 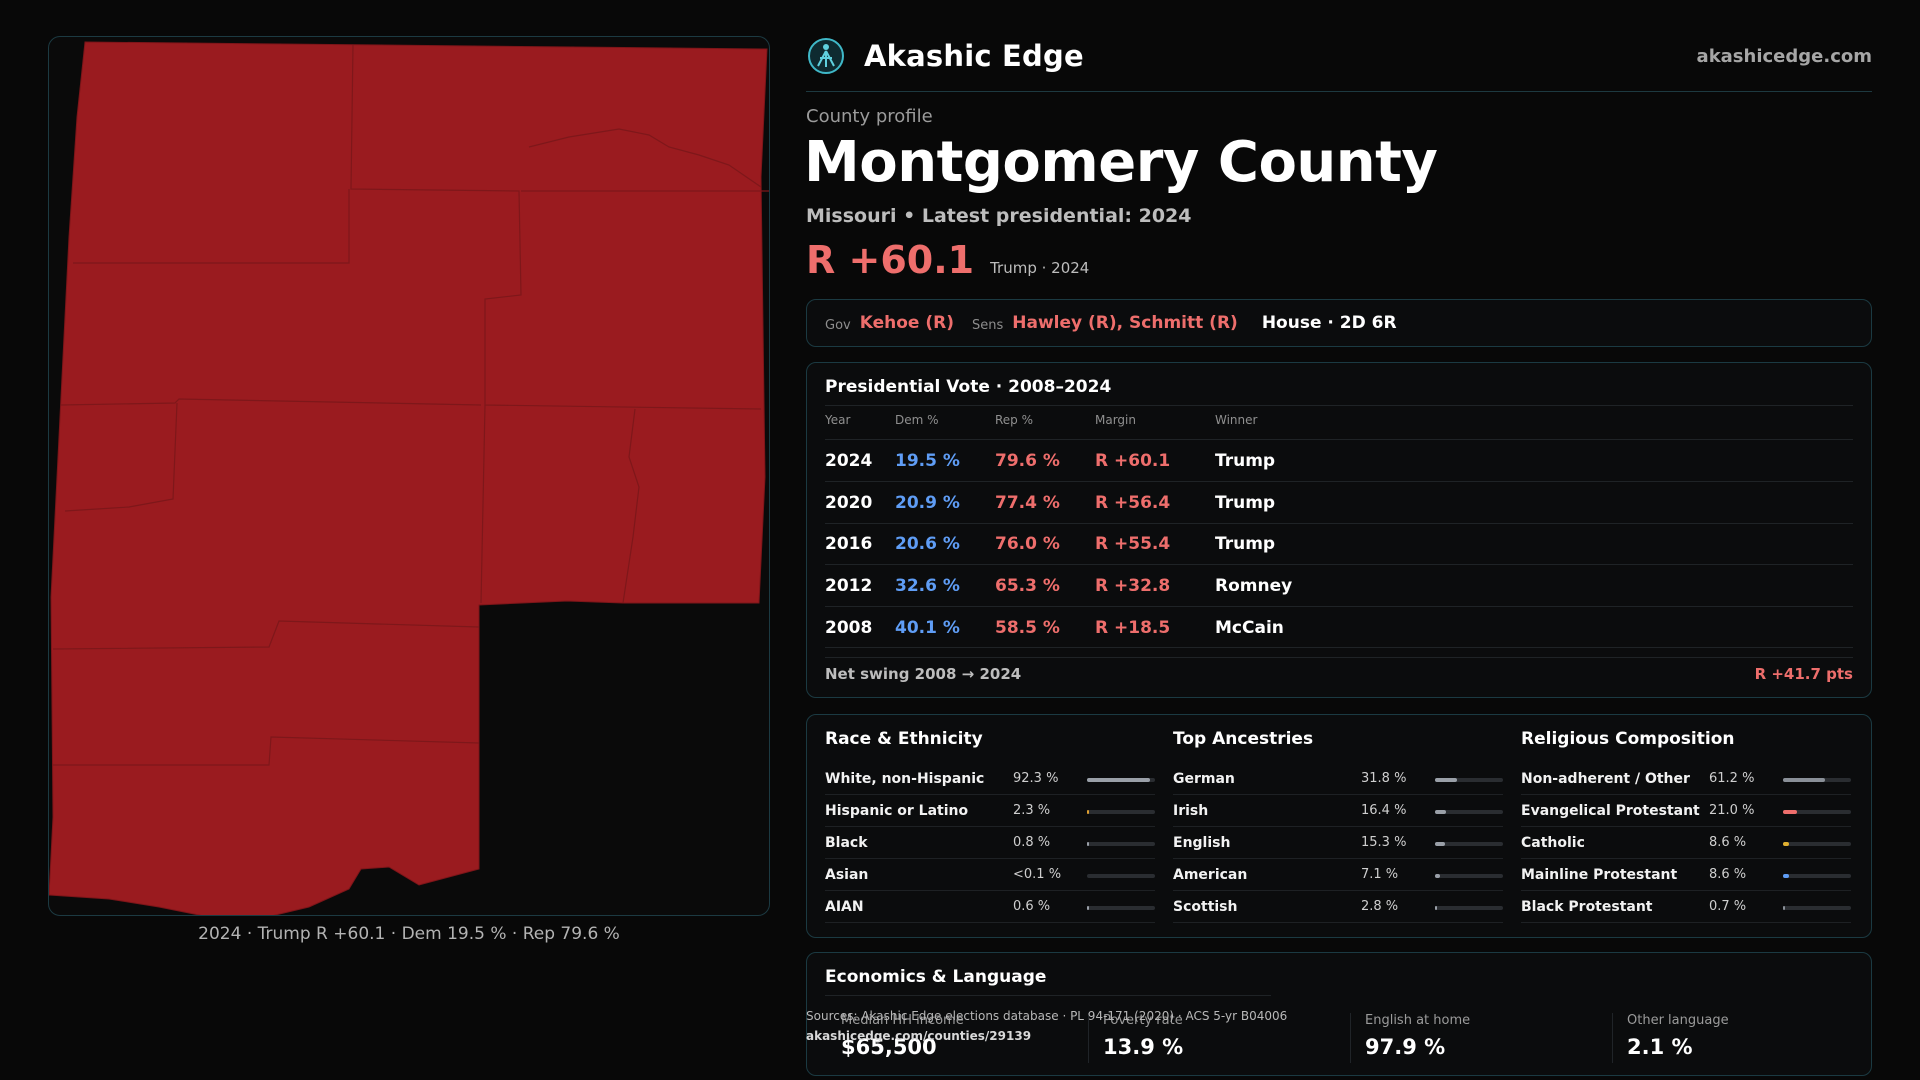 I want to click on year-cell: 2016, so click(x=849, y=544).